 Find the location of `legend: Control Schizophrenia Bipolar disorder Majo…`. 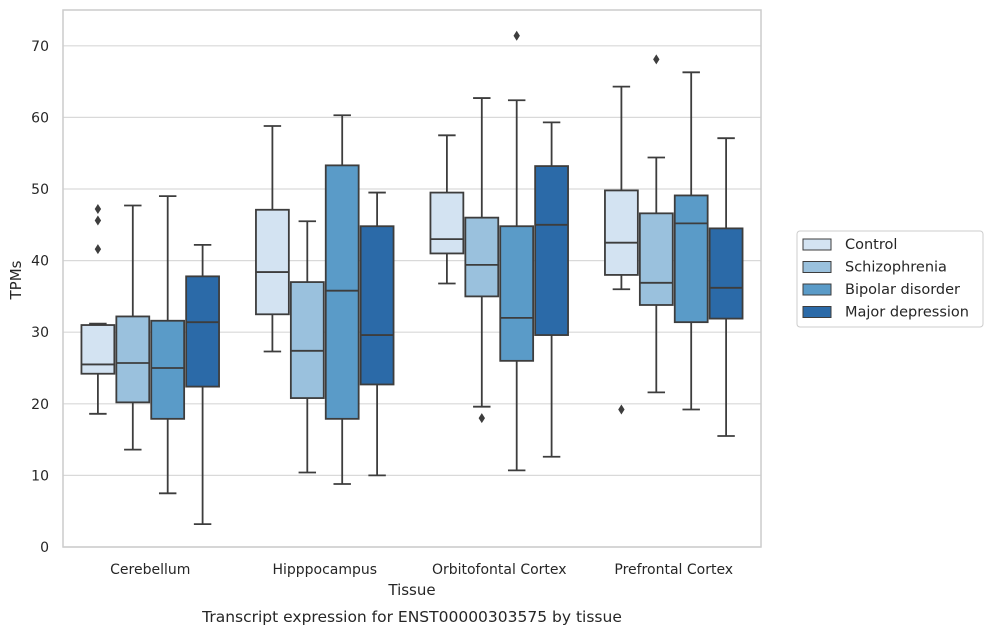

legend: Control Schizophrenia Bipolar disorder Majo… is located at coordinates (890, 279).